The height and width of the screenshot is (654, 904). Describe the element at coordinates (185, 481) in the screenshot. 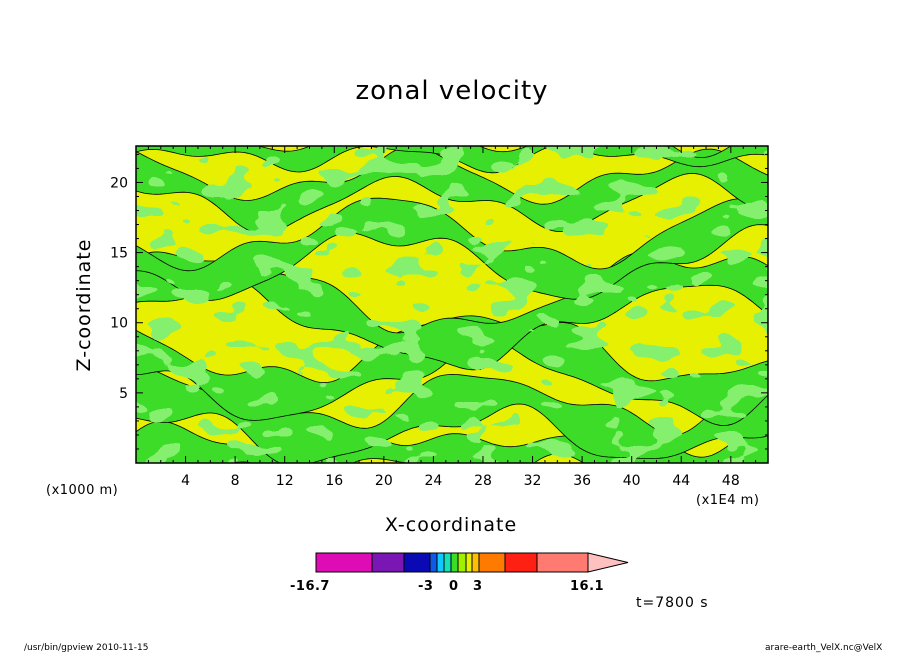

I see `x-tick-label: 4` at that location.